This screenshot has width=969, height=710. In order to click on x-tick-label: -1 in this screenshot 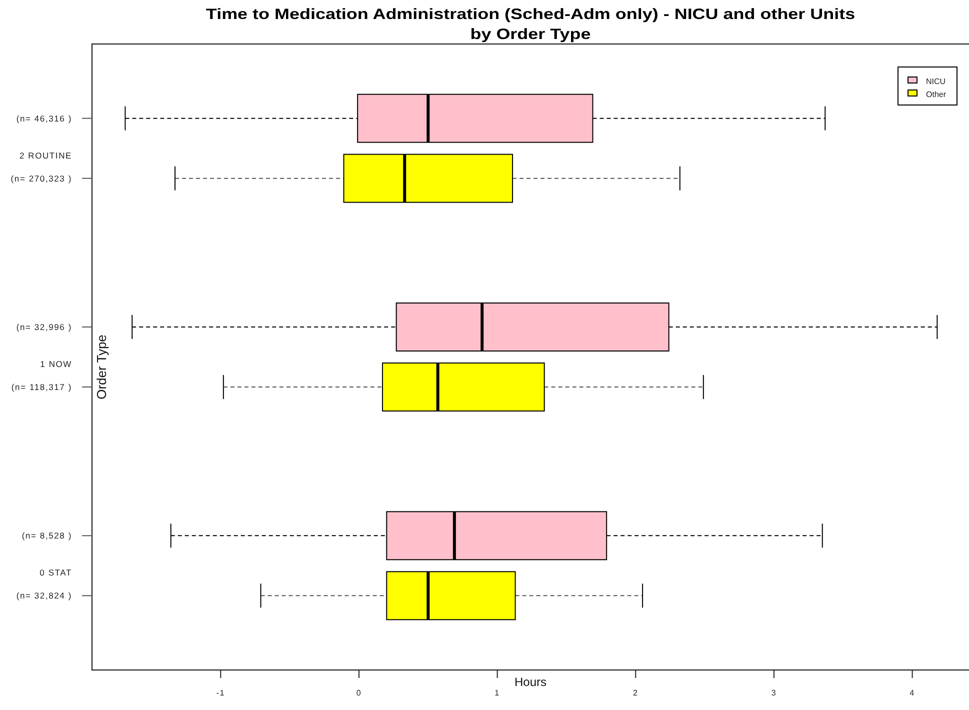, I will do `click(221, 693)`.